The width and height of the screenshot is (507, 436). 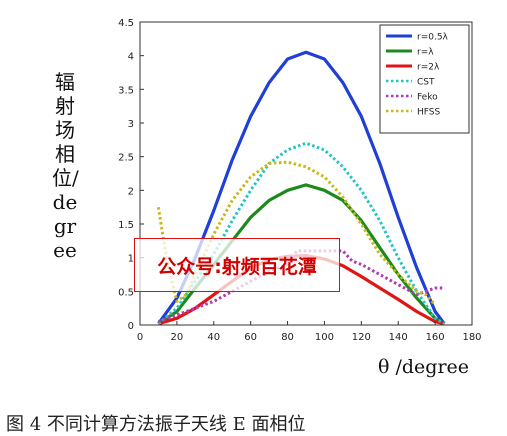 What do you see at coordinates (177, 337) in the screenshot?
I see `x-tick-label: 20` at bounding box center [177, 337].